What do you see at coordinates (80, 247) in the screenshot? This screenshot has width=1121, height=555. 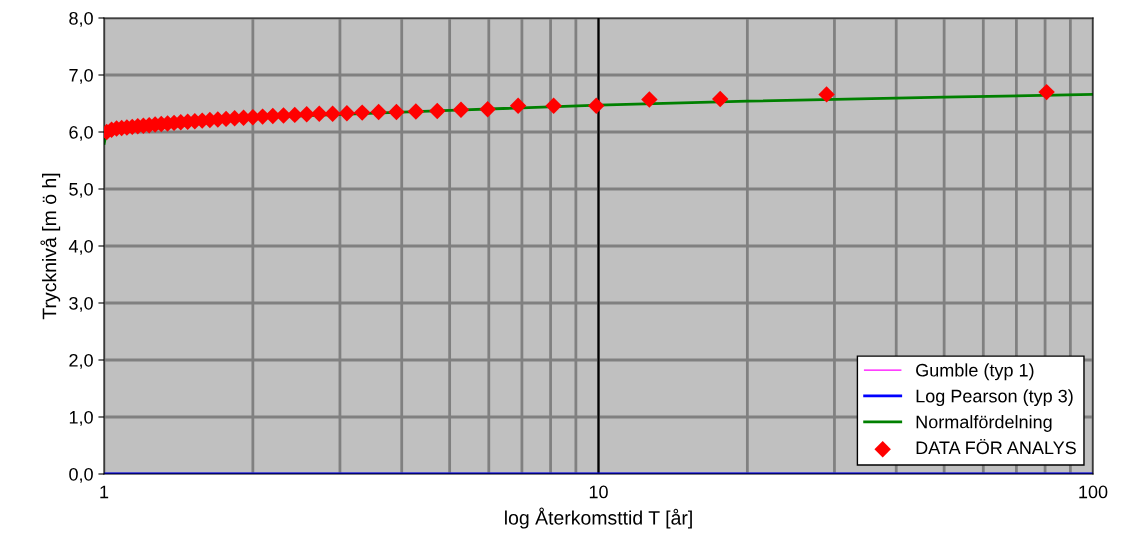 I see `y-tick-label: 4,0` at bounding box center [80, 247].